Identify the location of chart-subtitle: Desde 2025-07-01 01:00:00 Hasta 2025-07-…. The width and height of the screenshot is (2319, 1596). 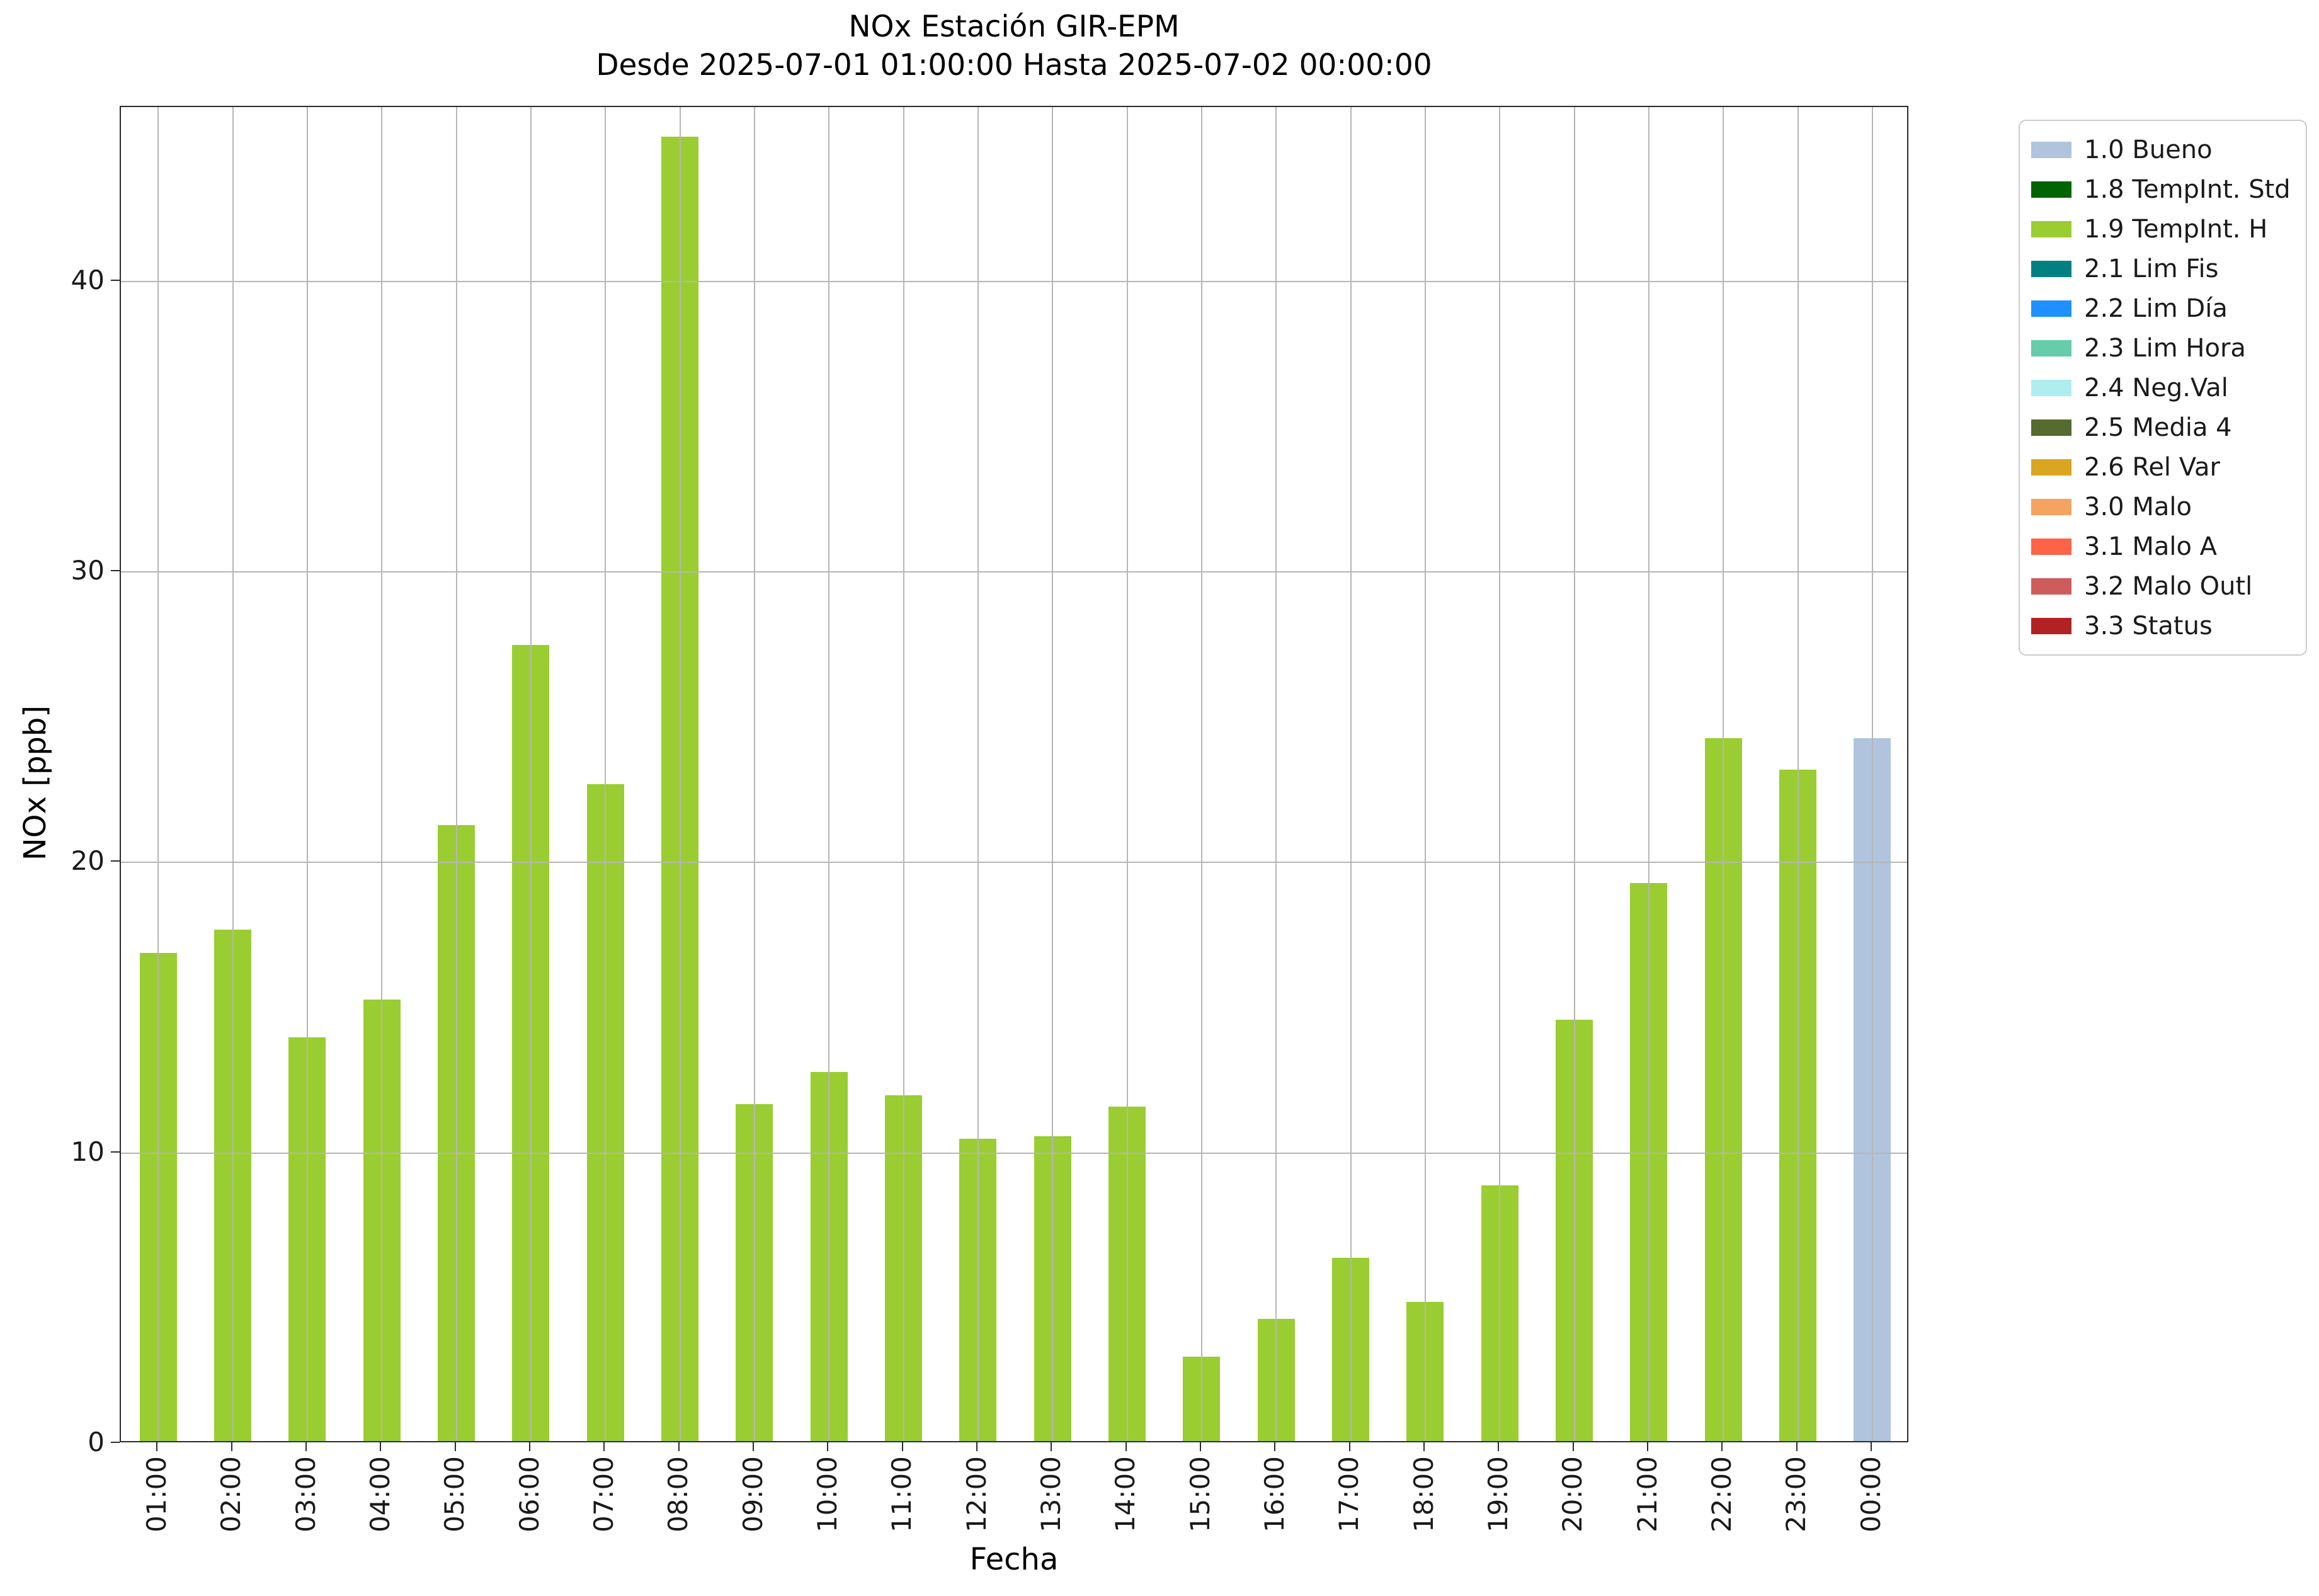
(1014, 65).